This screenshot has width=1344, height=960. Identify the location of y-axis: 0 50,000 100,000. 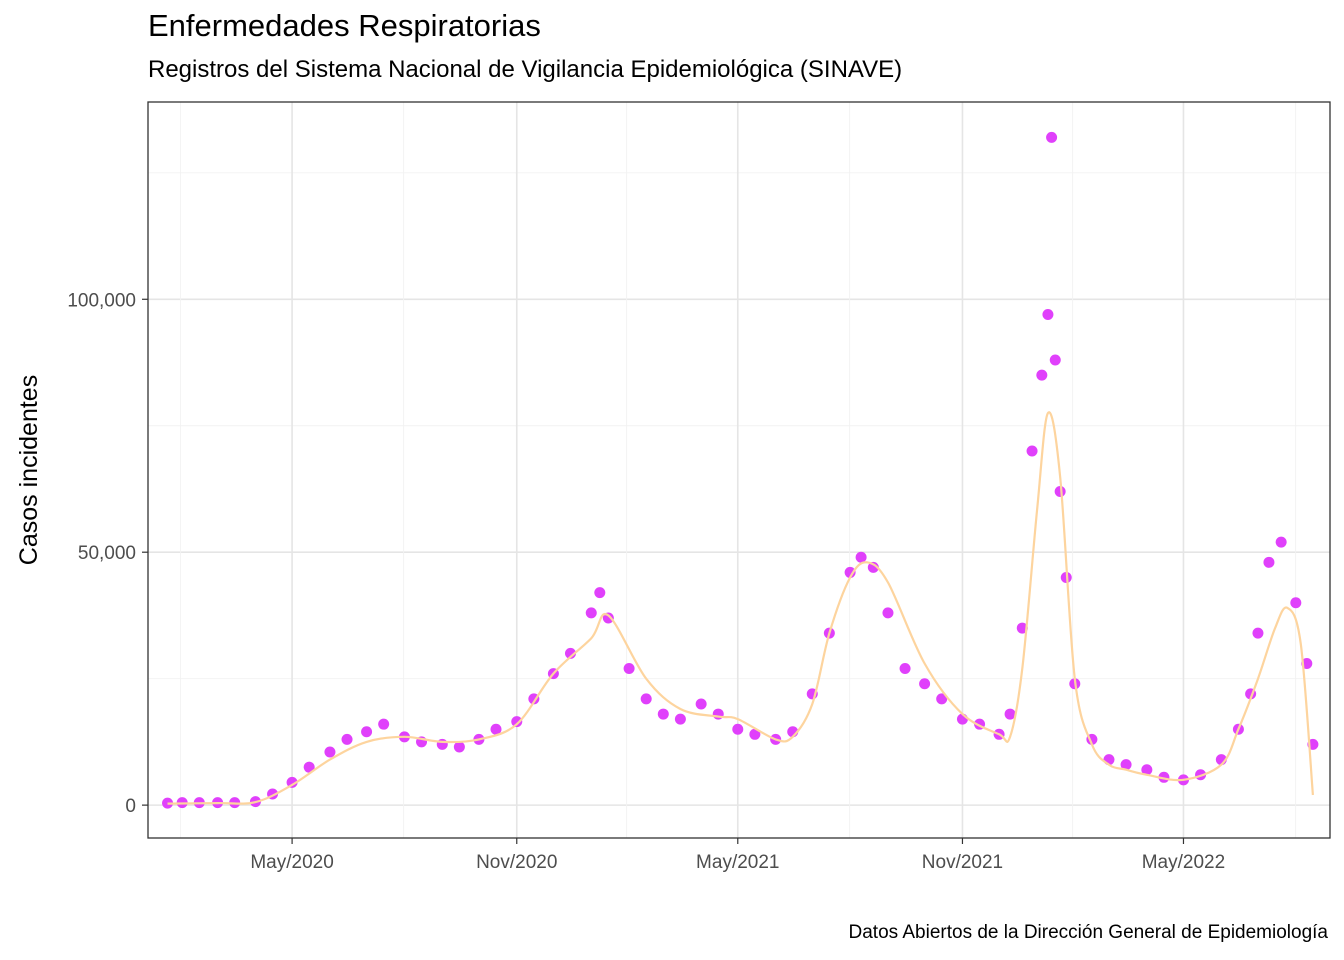
(107, 553).